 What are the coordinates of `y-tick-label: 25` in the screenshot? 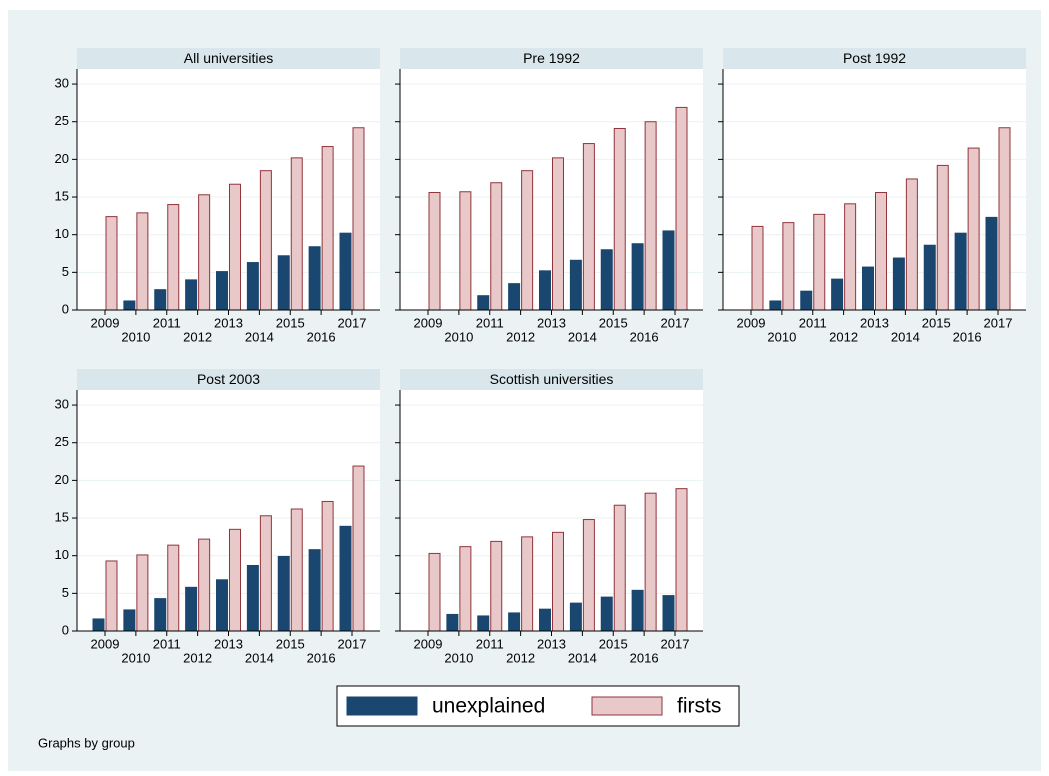 It's located at (62, 120).